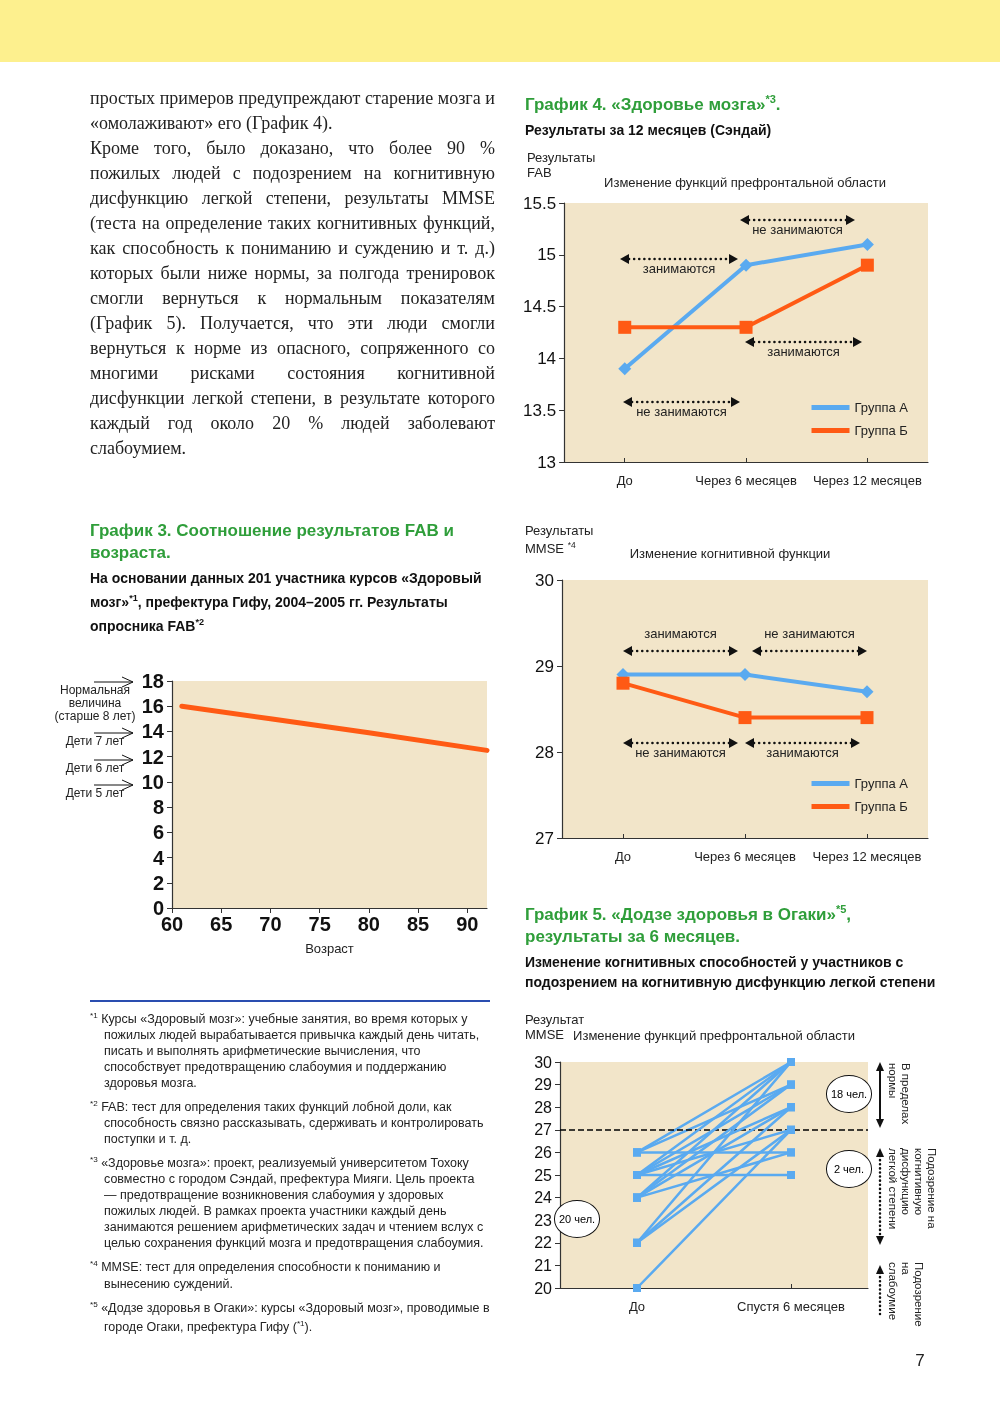 The height and width of the screenshot is (1413, 1000). What do you see at coordinates (920, 1360) in the screenshot?
I see `text: 7` at bounding box center [920, 1360].